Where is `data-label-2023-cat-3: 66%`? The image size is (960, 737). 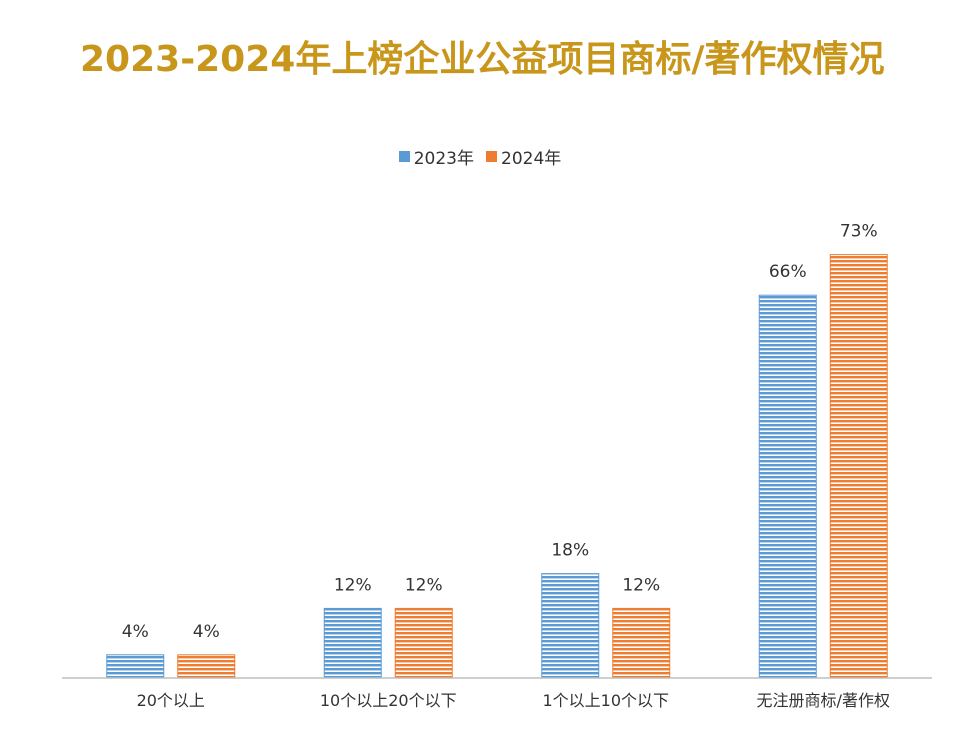 data-label-2023-cat-3: 66% is located at coordinates (788, 272).